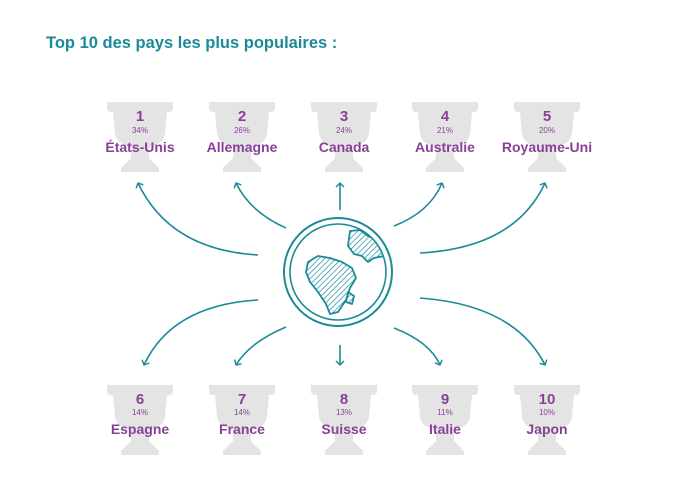 The image size is (680, 503). Describe the element at coordinates (445, 412) in the screenshot. I see `percentage: 11%` at that location.